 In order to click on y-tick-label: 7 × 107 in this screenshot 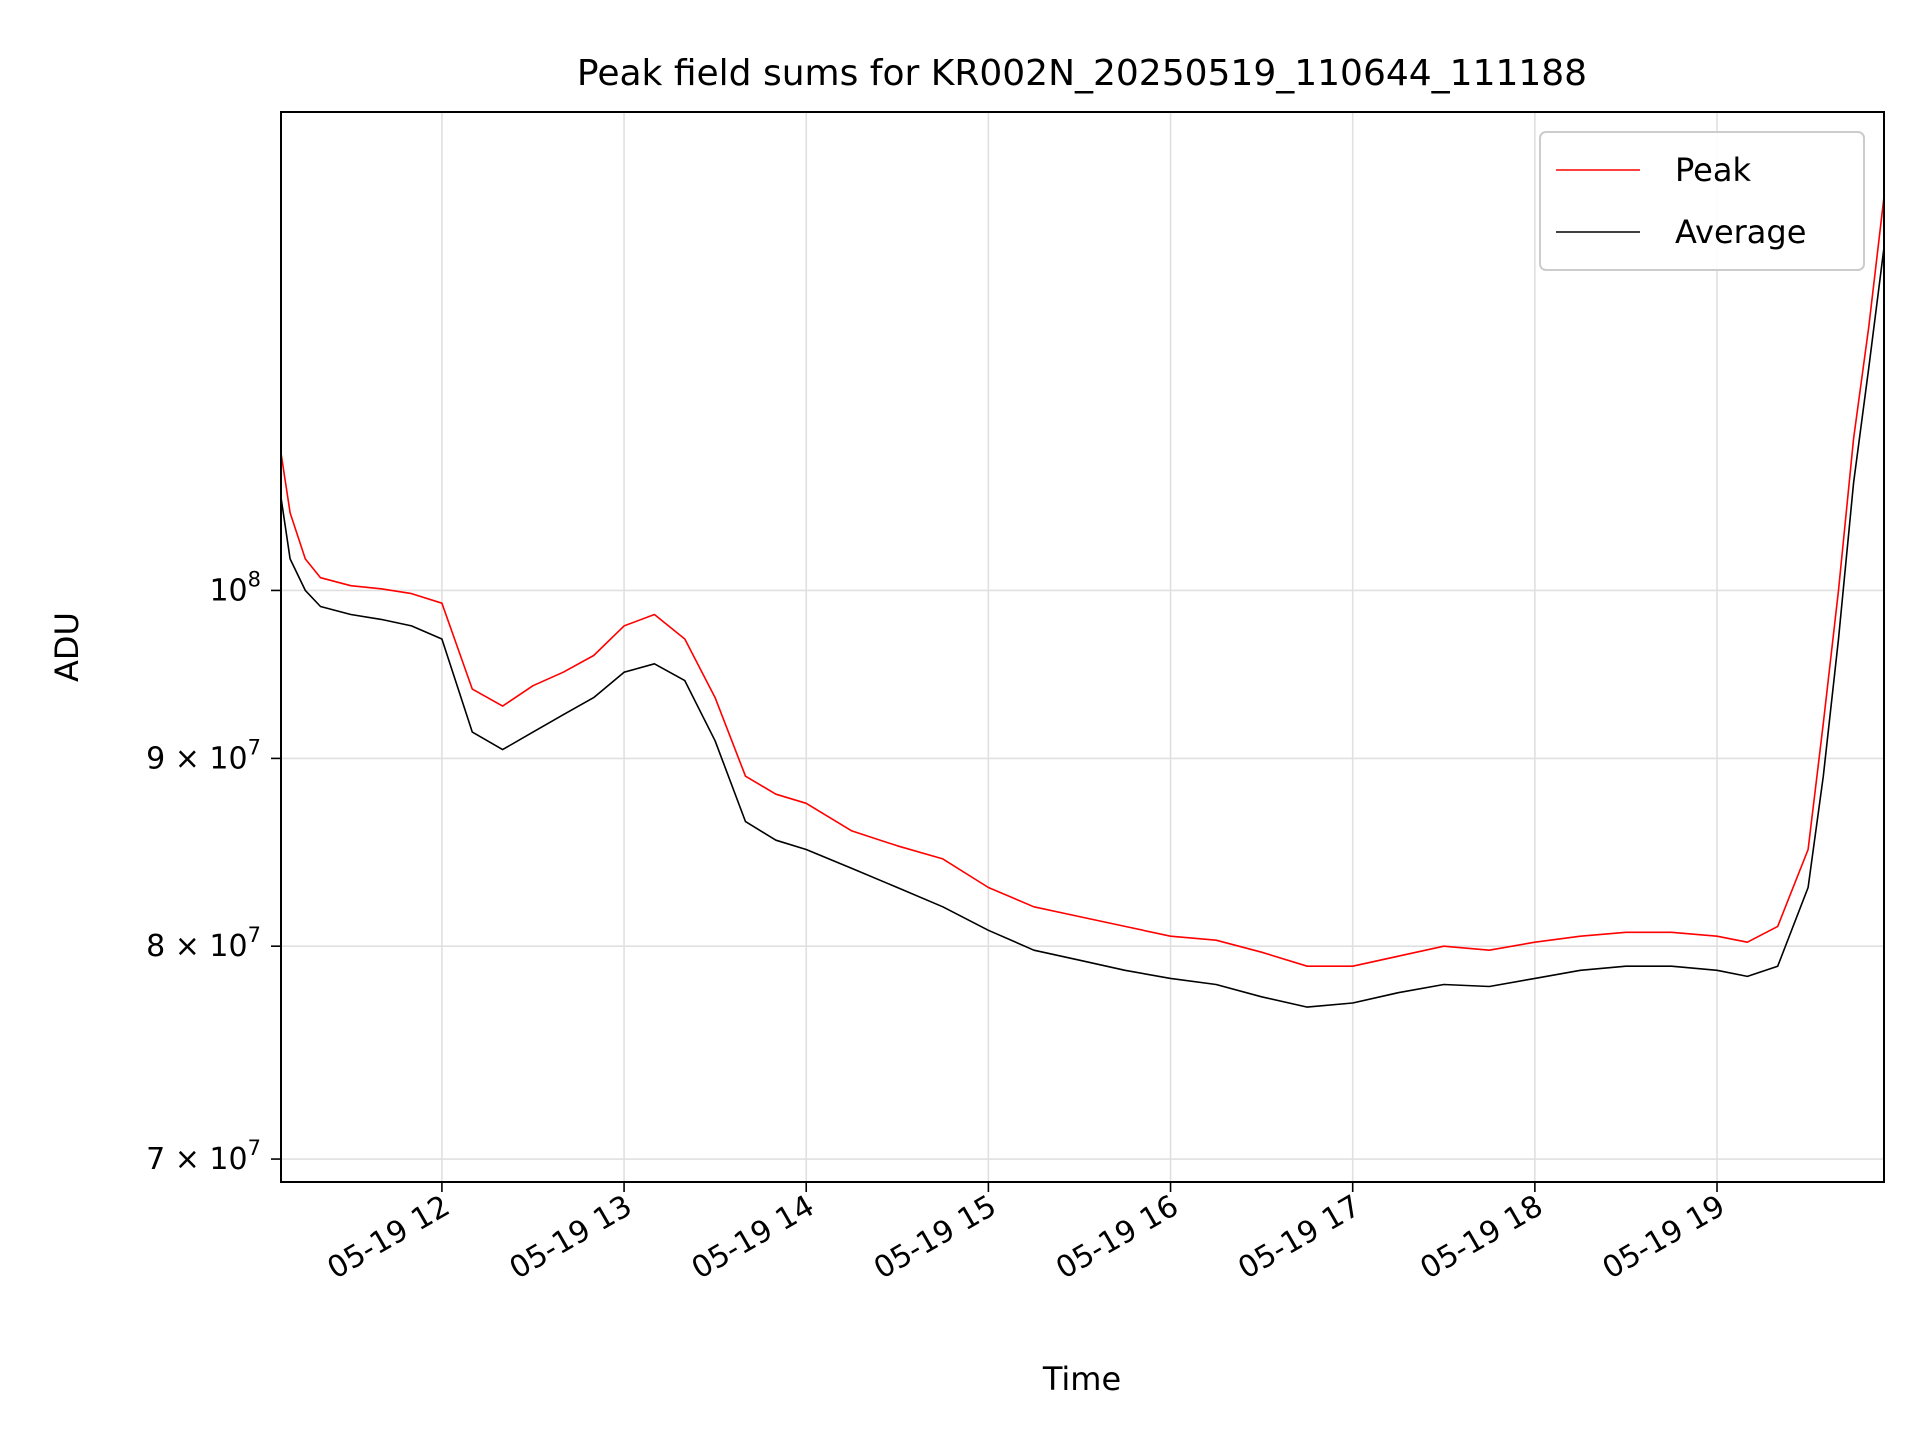, I will do `click(203, 1156)`.